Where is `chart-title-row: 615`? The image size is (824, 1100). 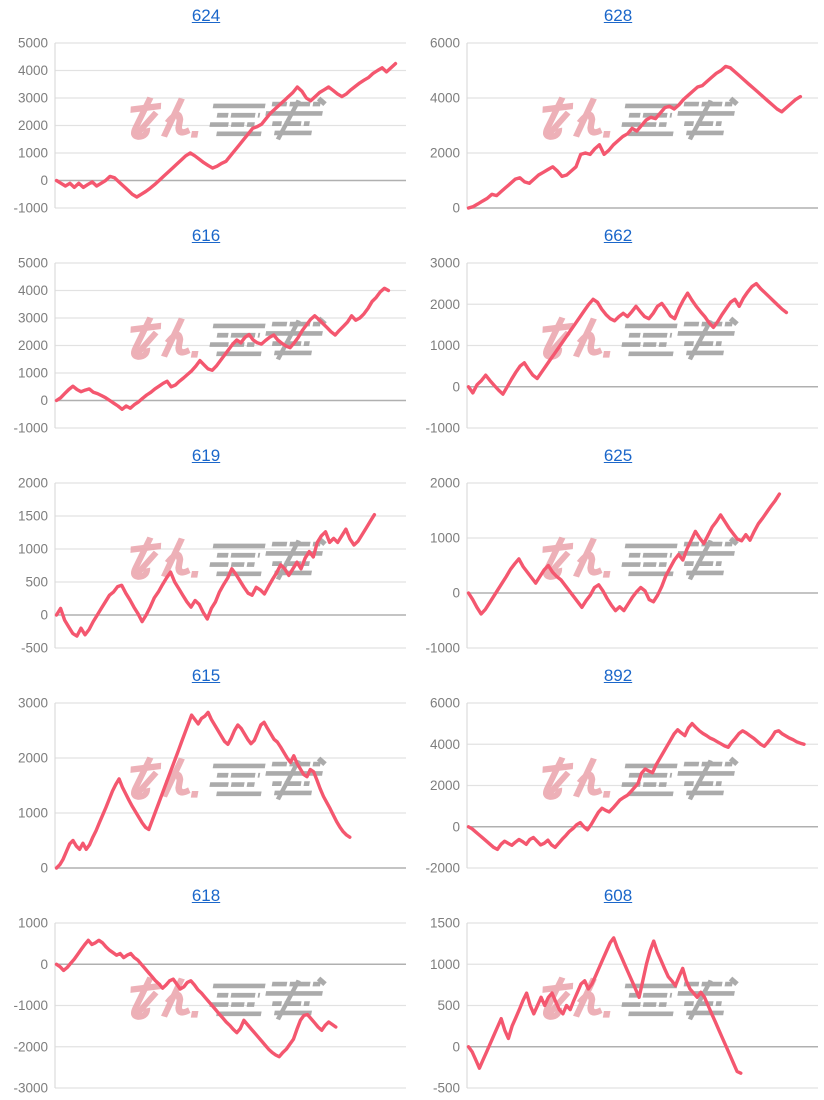 chart-title-row: 615 is located at coordinates (206, 675).